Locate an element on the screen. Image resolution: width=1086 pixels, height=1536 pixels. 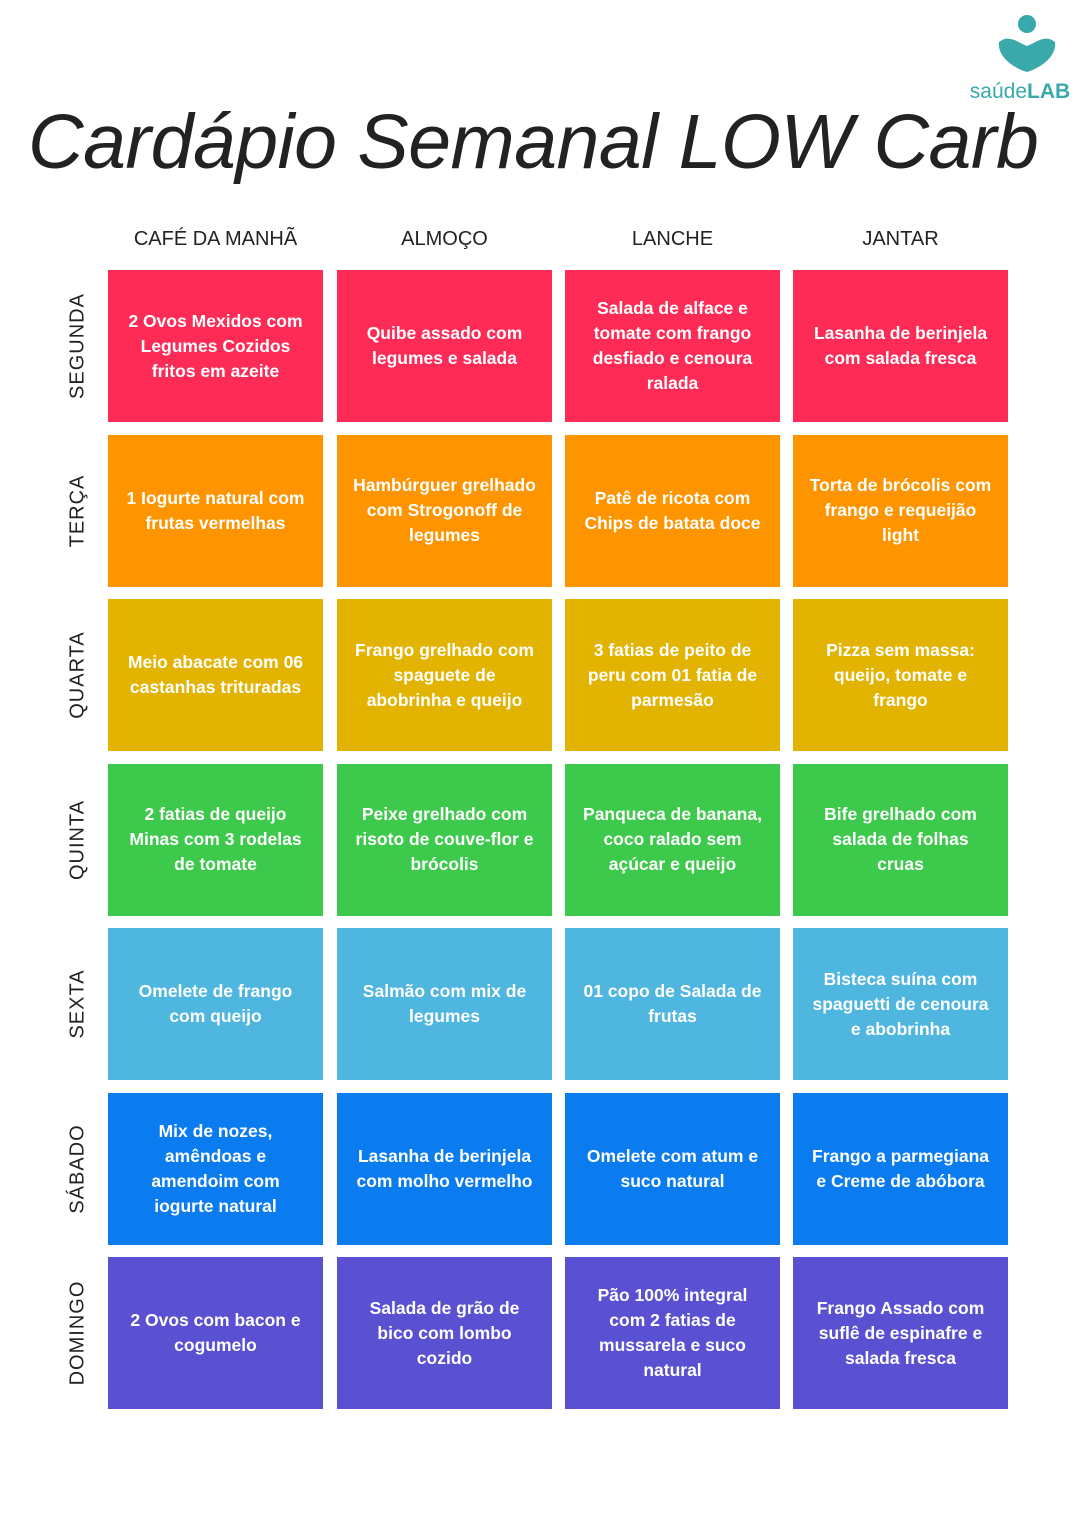
meal-cell: Omelete de frango com queijo is located at coordinates (215, 1004).